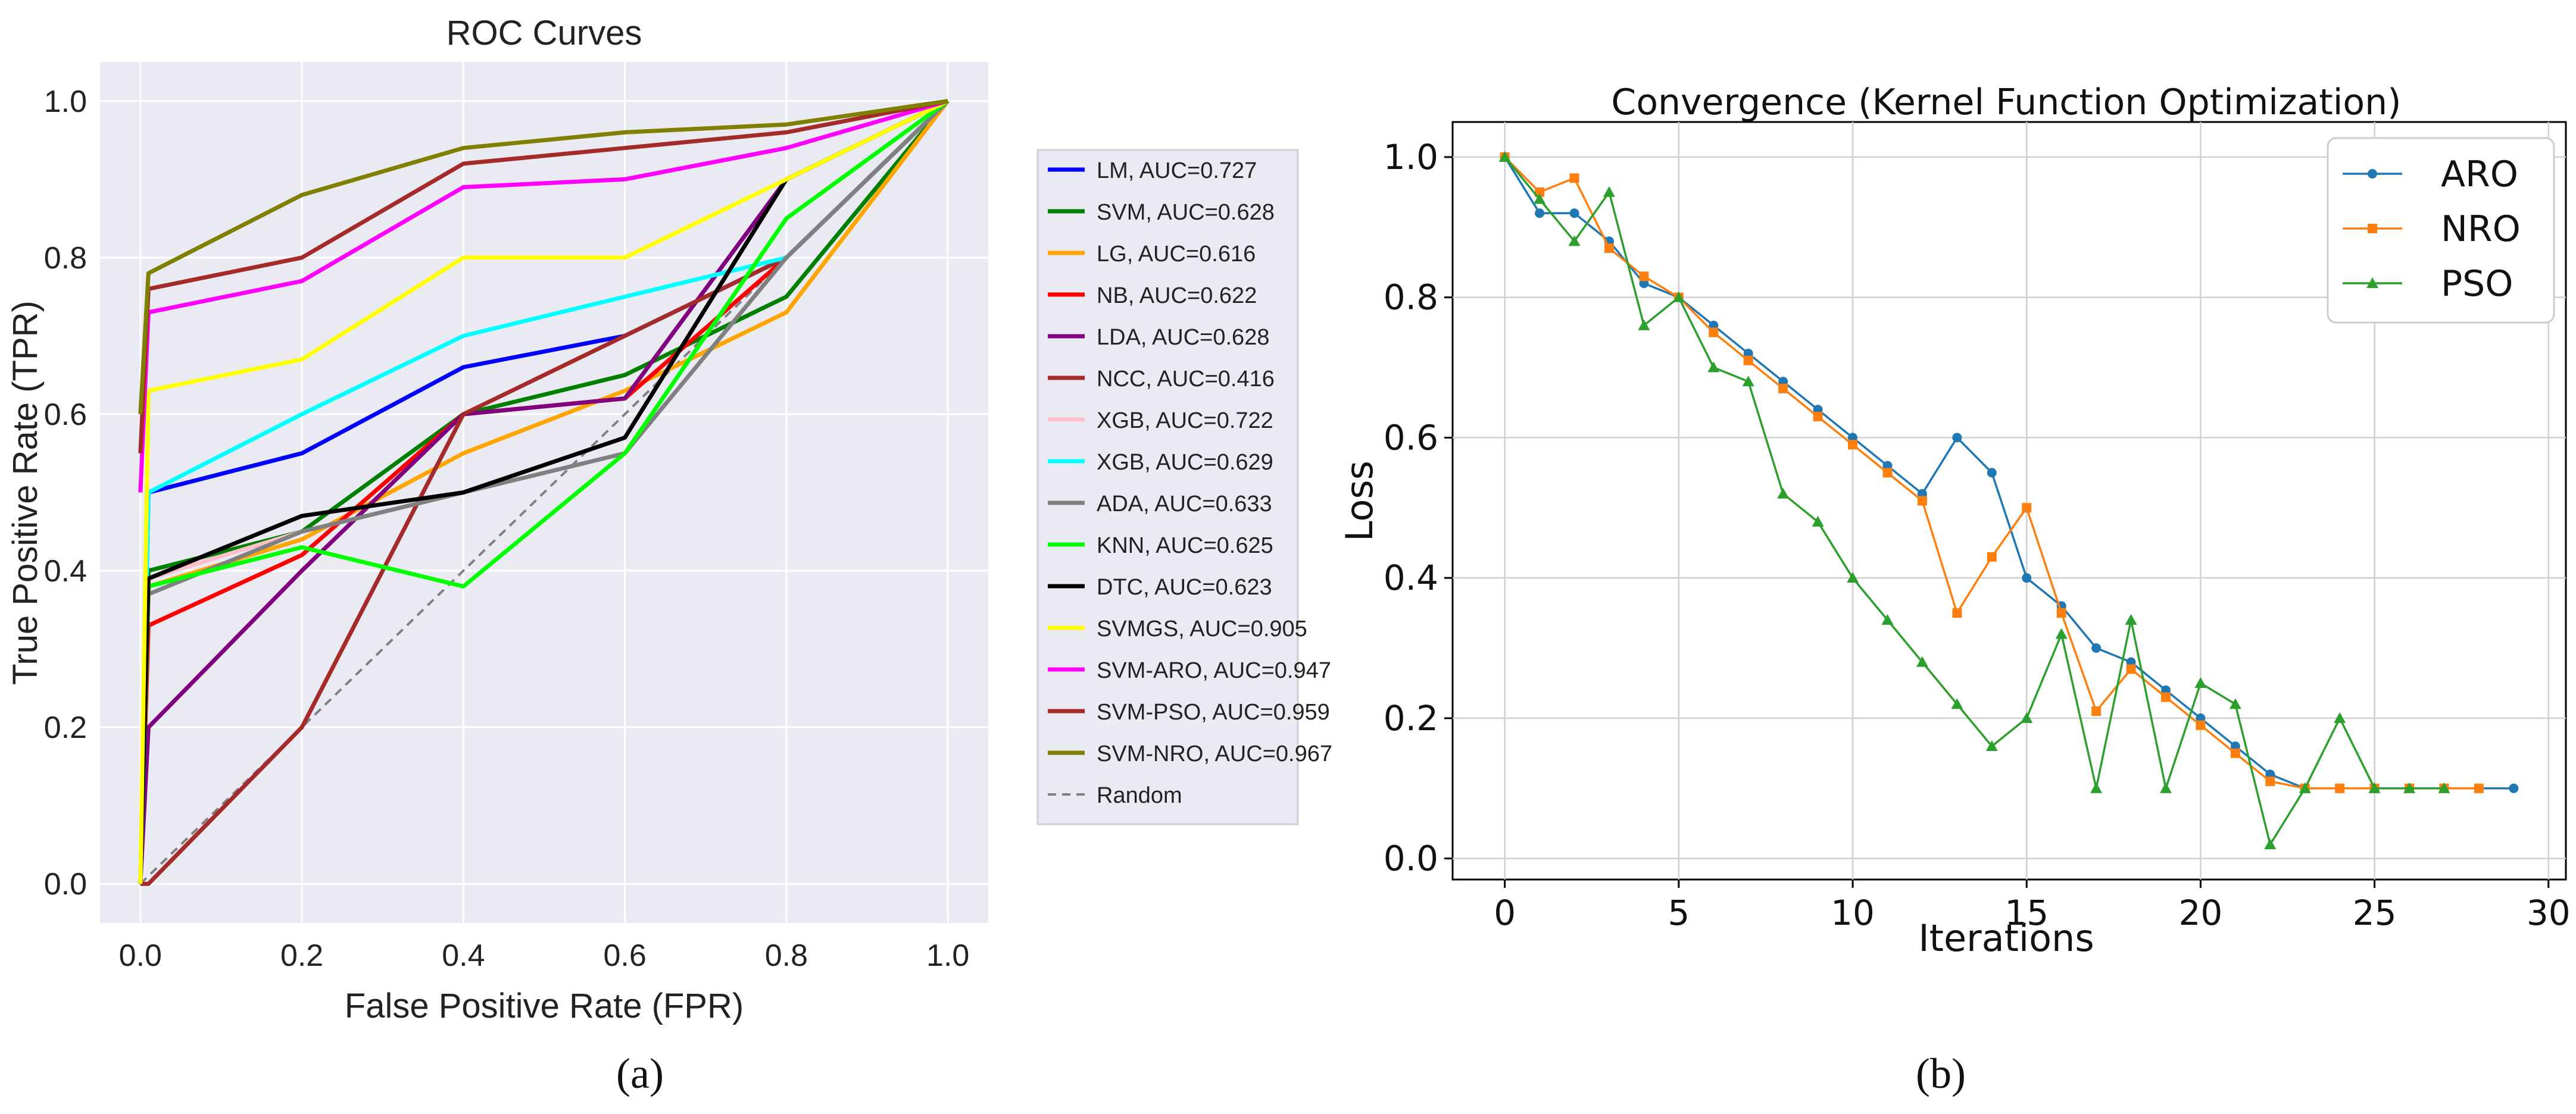  I want to click on roc-y-tick-label: 0.6, so click(65, 415).